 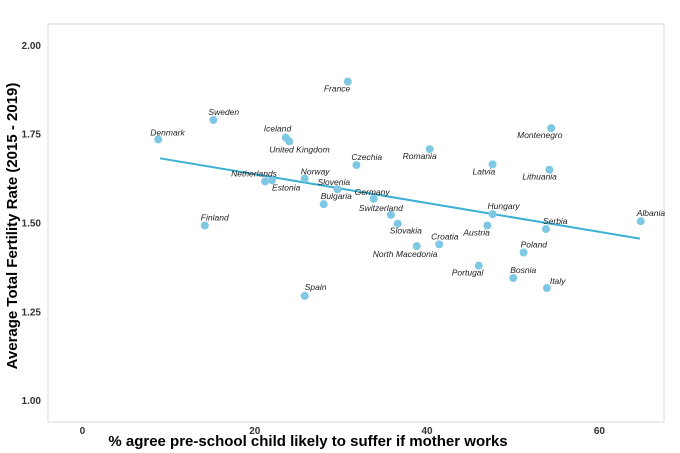 I want to click on y-axis-ticks: 1.00 1.25 1.50 1.75 2.00, so click(x=32, y=224).